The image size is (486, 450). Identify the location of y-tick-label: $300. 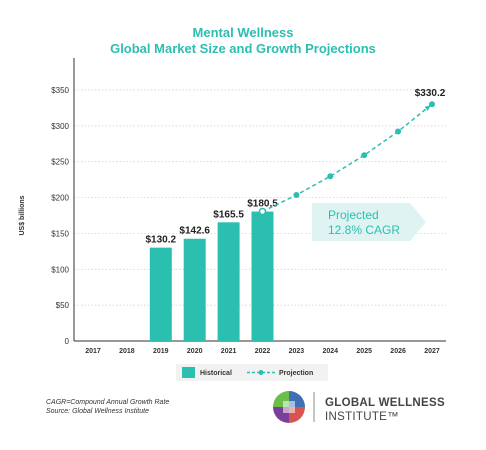
(60, 126).